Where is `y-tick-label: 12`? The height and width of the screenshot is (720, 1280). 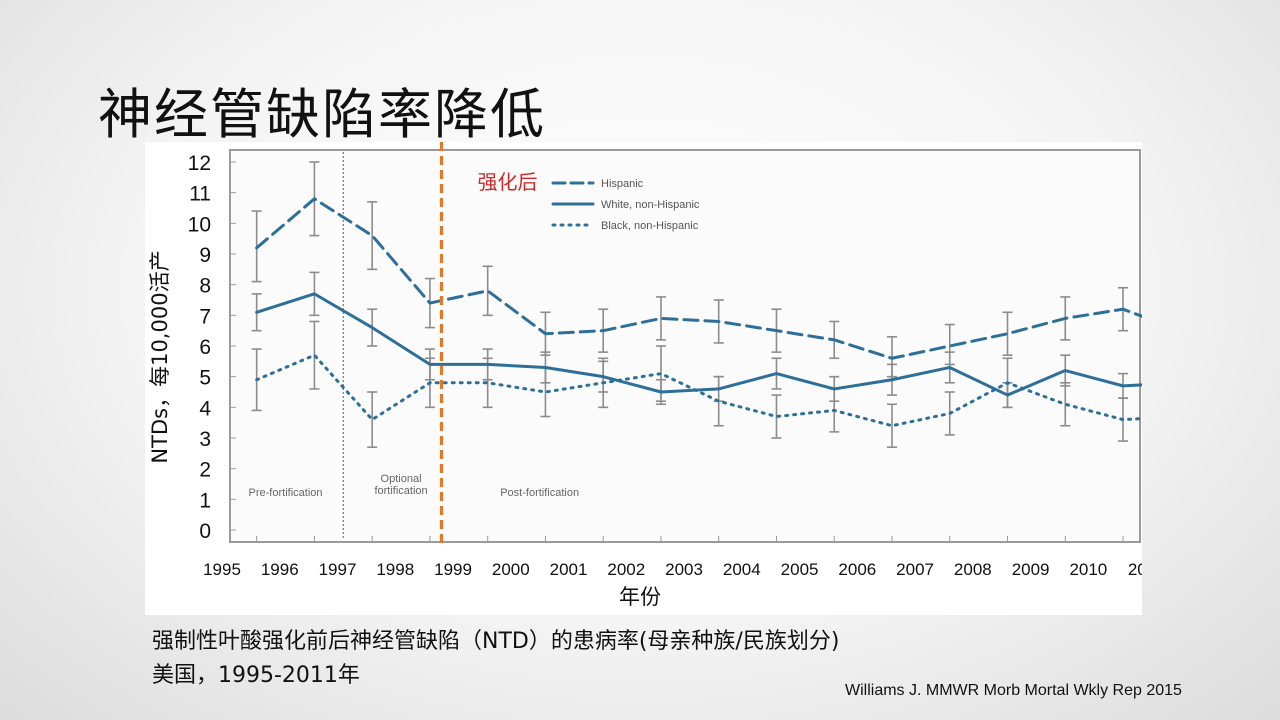
y-tick-label: 12 is located at coordinates (199, 163).